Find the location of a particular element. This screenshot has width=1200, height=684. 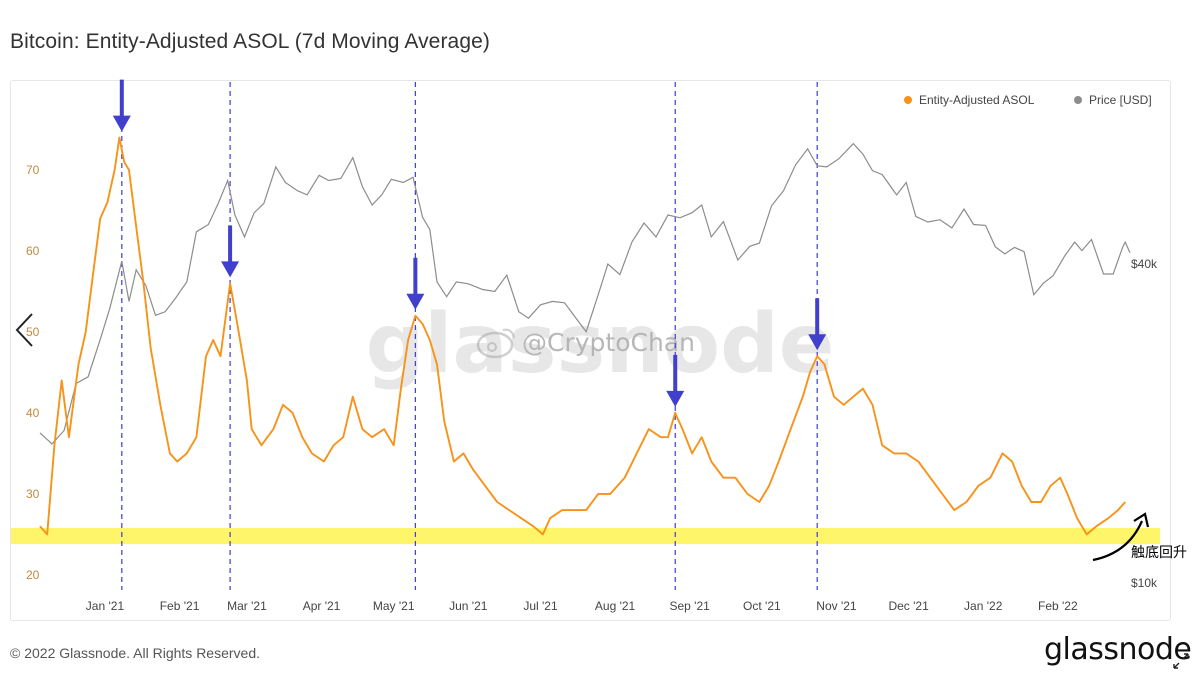

y-right-tick-label: $40k is located at coordinates (1144, 264).